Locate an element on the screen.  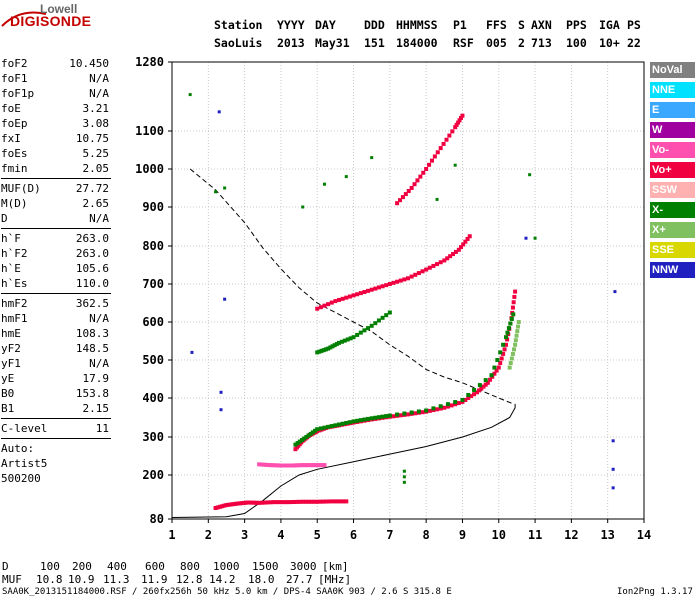
param-label: h`Es is located at coordinates (14, 283).